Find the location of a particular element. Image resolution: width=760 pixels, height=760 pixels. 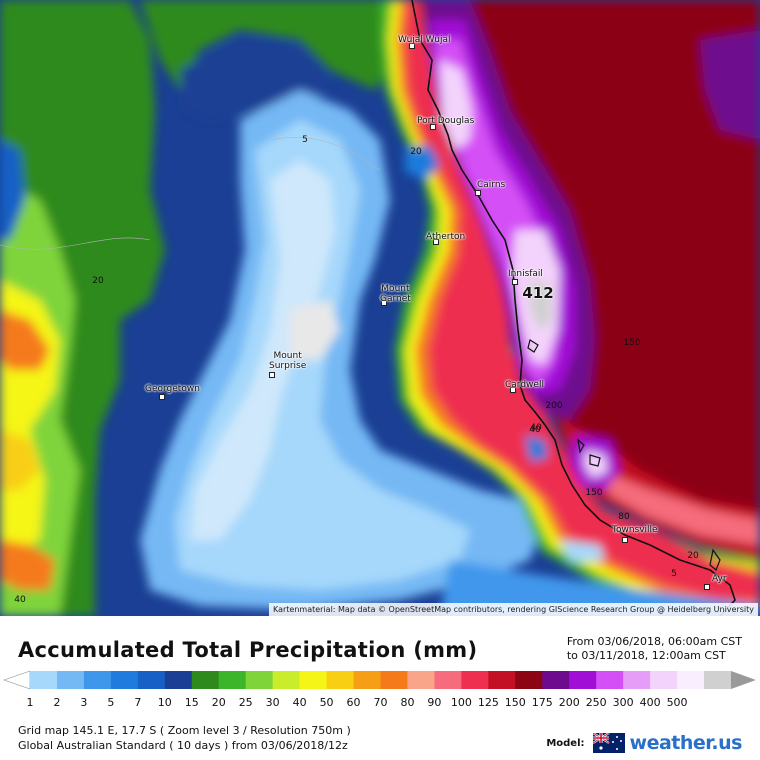

scale-tick-label: 300 is located at coordinates (623, 702).